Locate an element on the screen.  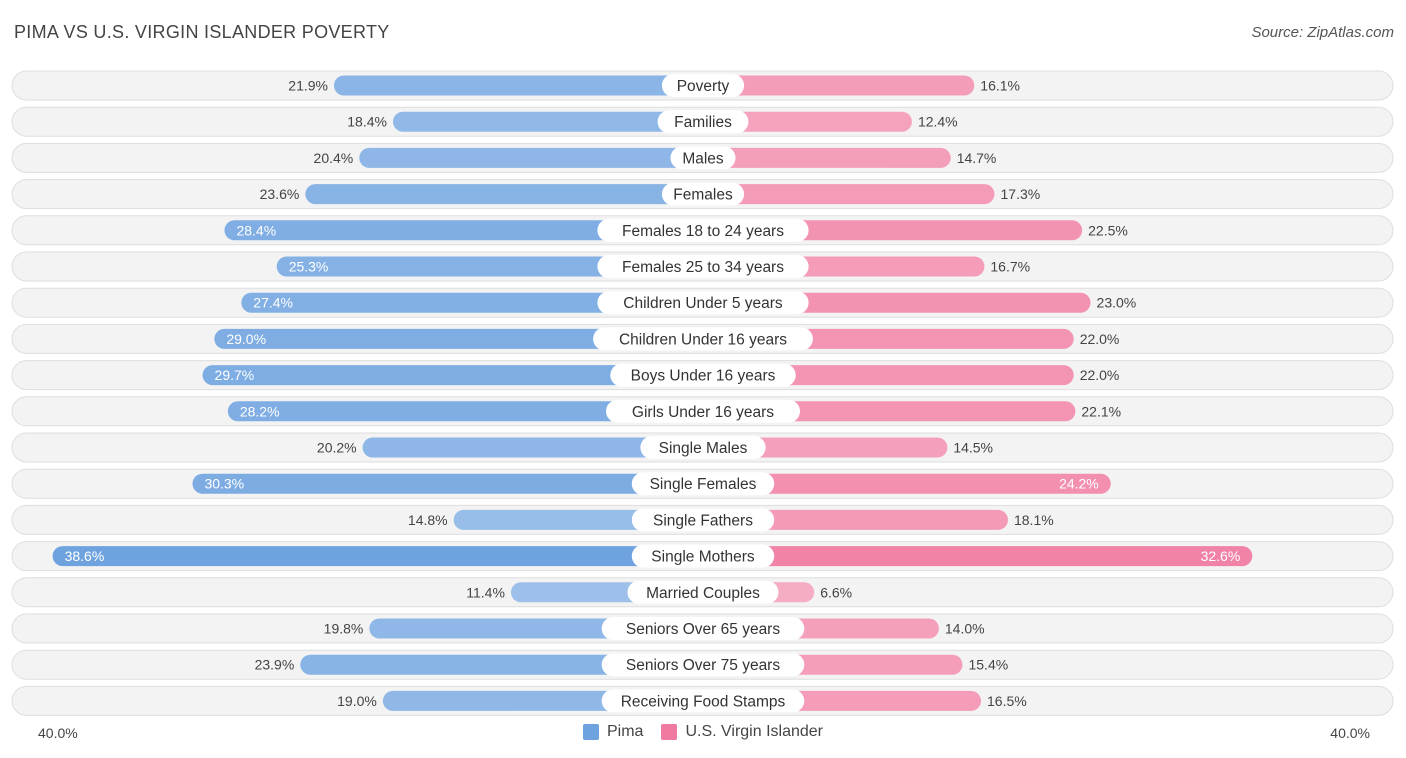
value-label-pima-receiving-food-stamps: 19.0% is located at coordinates (357, 701).